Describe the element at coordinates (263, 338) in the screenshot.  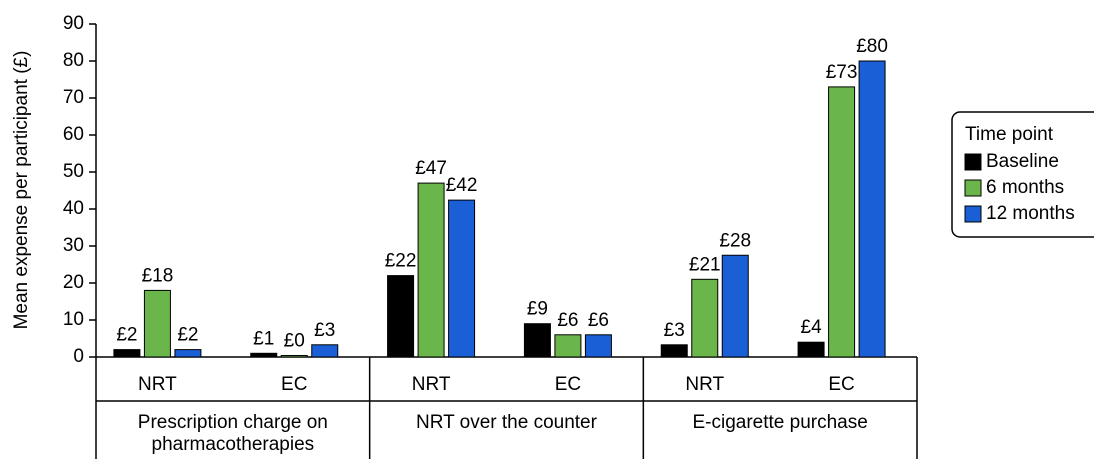
I see `value-label: £1` at that location.